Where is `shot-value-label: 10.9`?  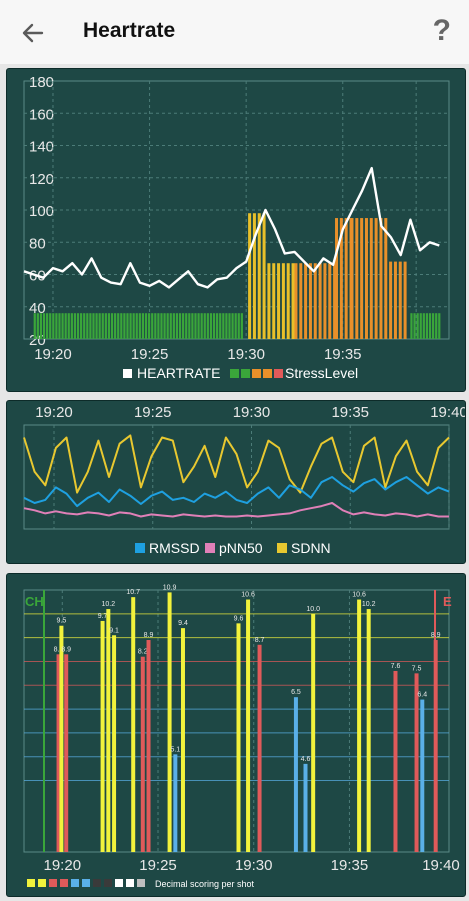 shot-value-label: 10.9 is located at coordinates (170, 587).